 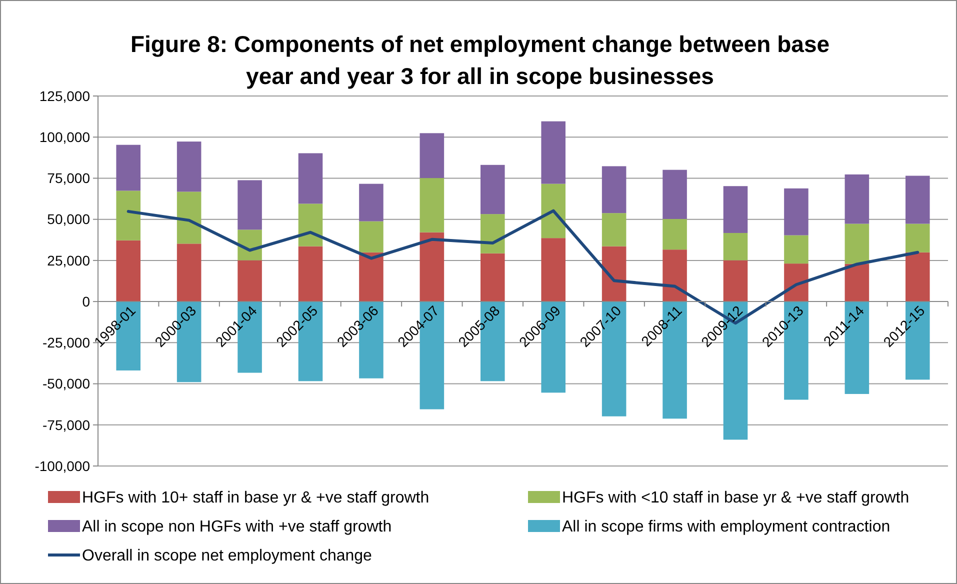 What do you see at coordinates (736, 498) in the screenshot?
I see `legend-label: HGFs with <10 staff in base yr & +ve staff growth` at bounding box center [736, 498].